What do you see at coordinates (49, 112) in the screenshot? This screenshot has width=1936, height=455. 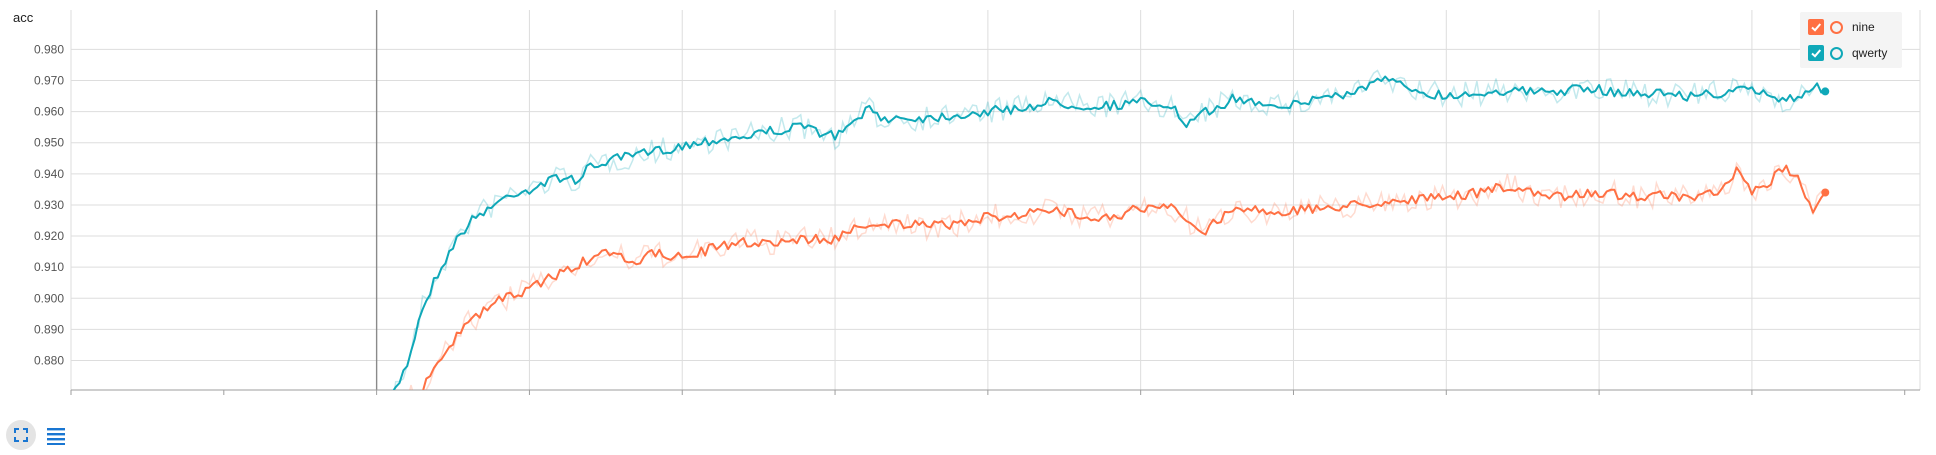 I see `y-tick-label: 0.960` at bounding box center [49, 112].